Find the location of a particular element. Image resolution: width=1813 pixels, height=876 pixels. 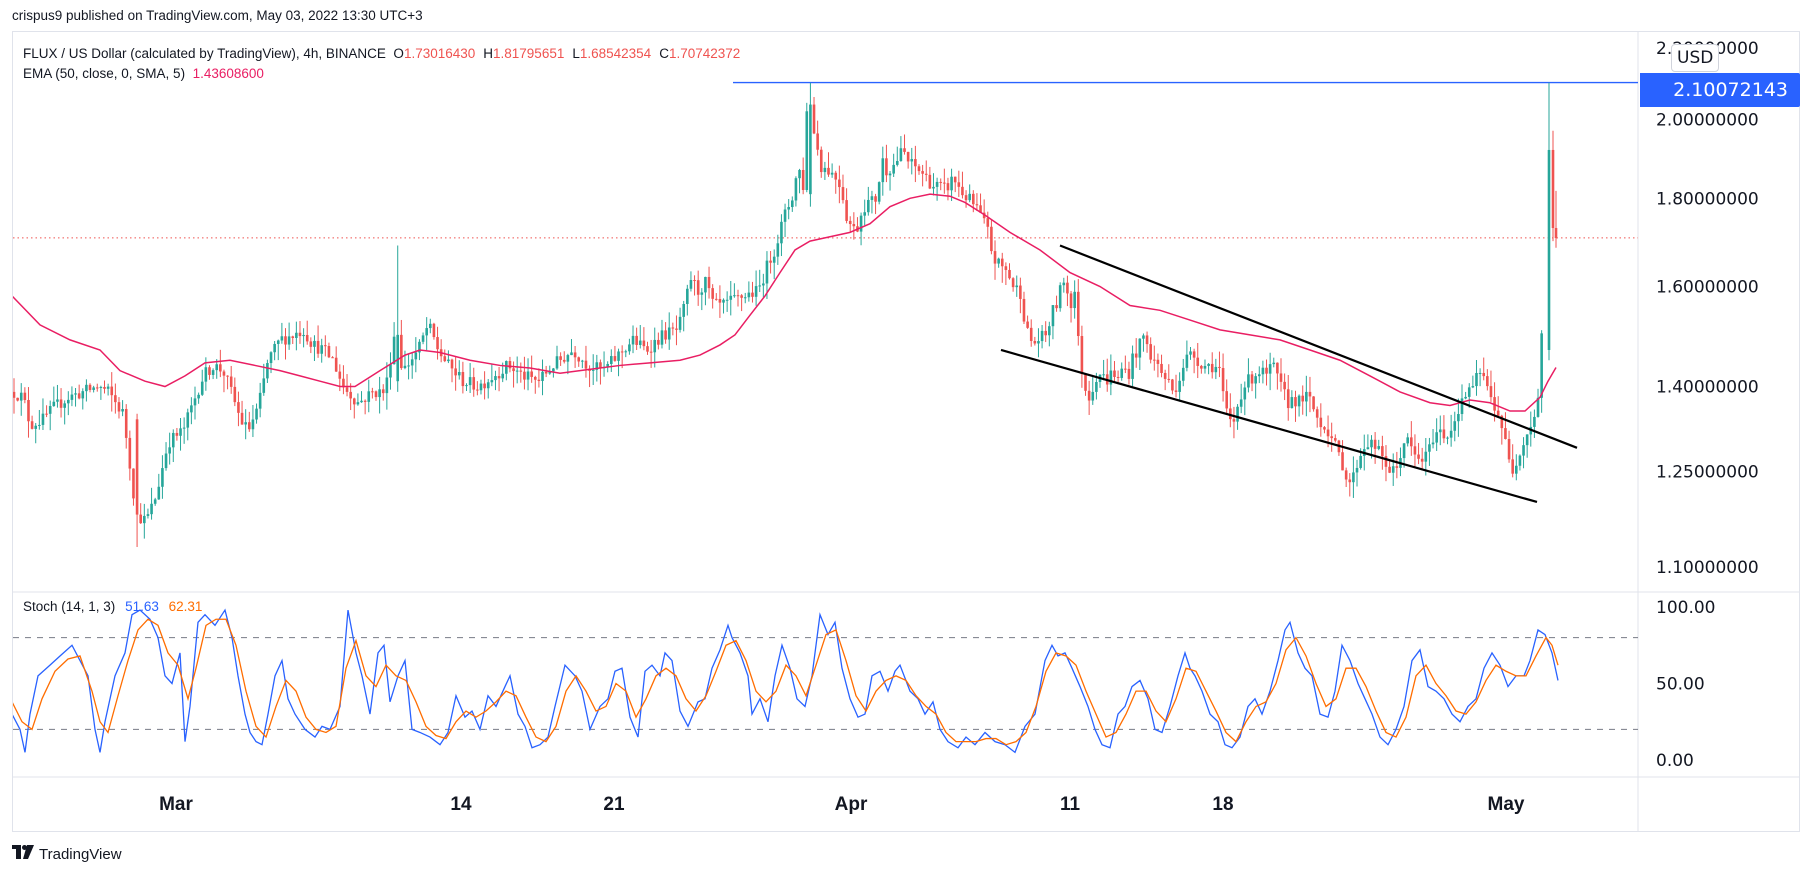

stoch-k-line is located at coordinates (786, 681).